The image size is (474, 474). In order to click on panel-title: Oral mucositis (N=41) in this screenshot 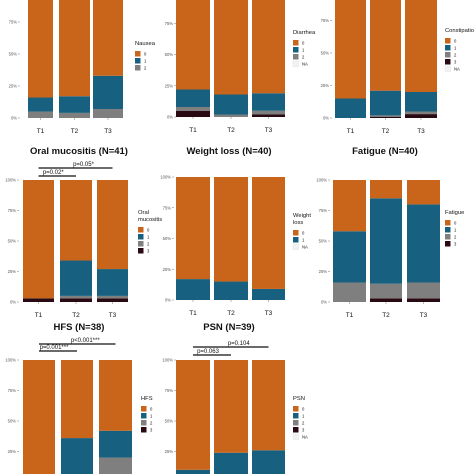, I will do `click(79, 151)`.